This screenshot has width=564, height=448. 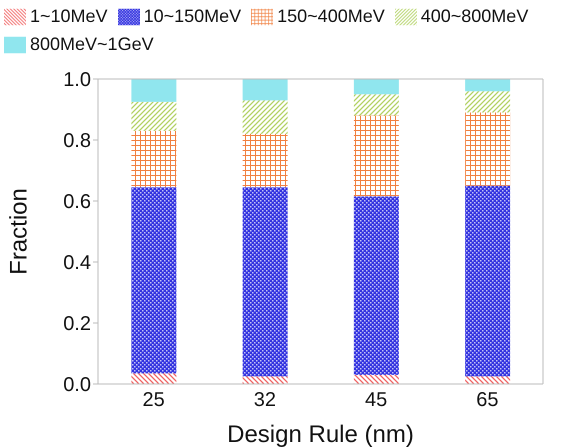 What do you see at coordinates (331, 16) in the screenshot?
I see `legend-label: 150~400MeV` at bounding box center [331, 16].